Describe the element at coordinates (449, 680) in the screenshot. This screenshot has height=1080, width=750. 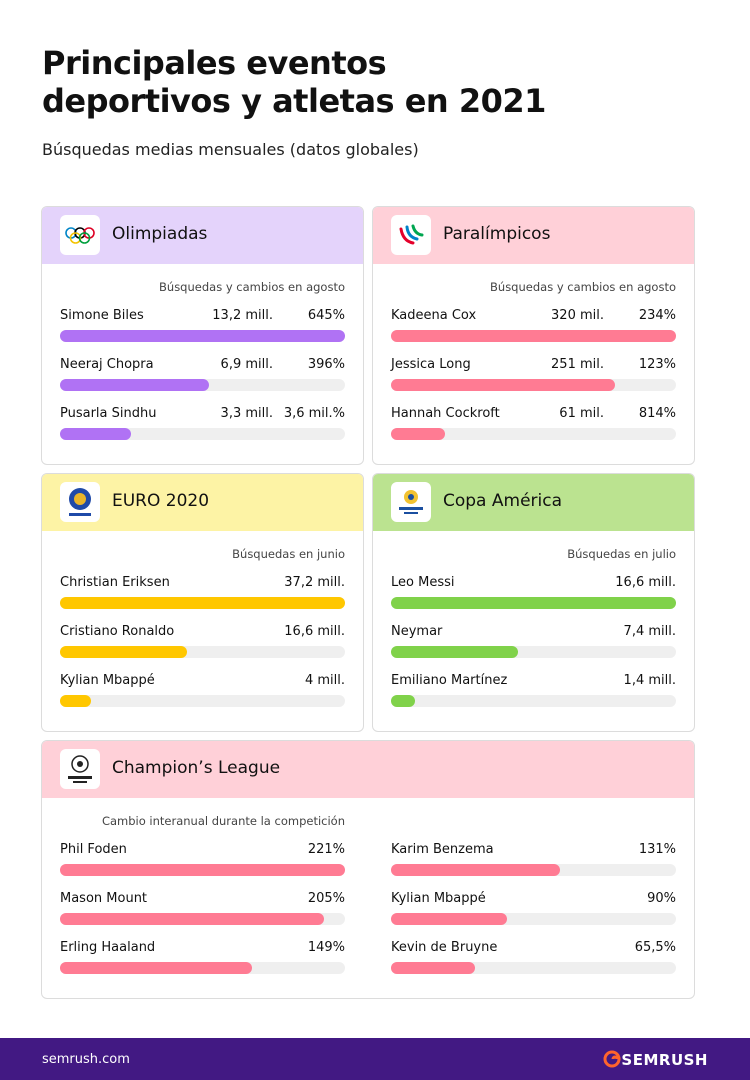
I see `row-name: Emiliano Martínez` at that location.